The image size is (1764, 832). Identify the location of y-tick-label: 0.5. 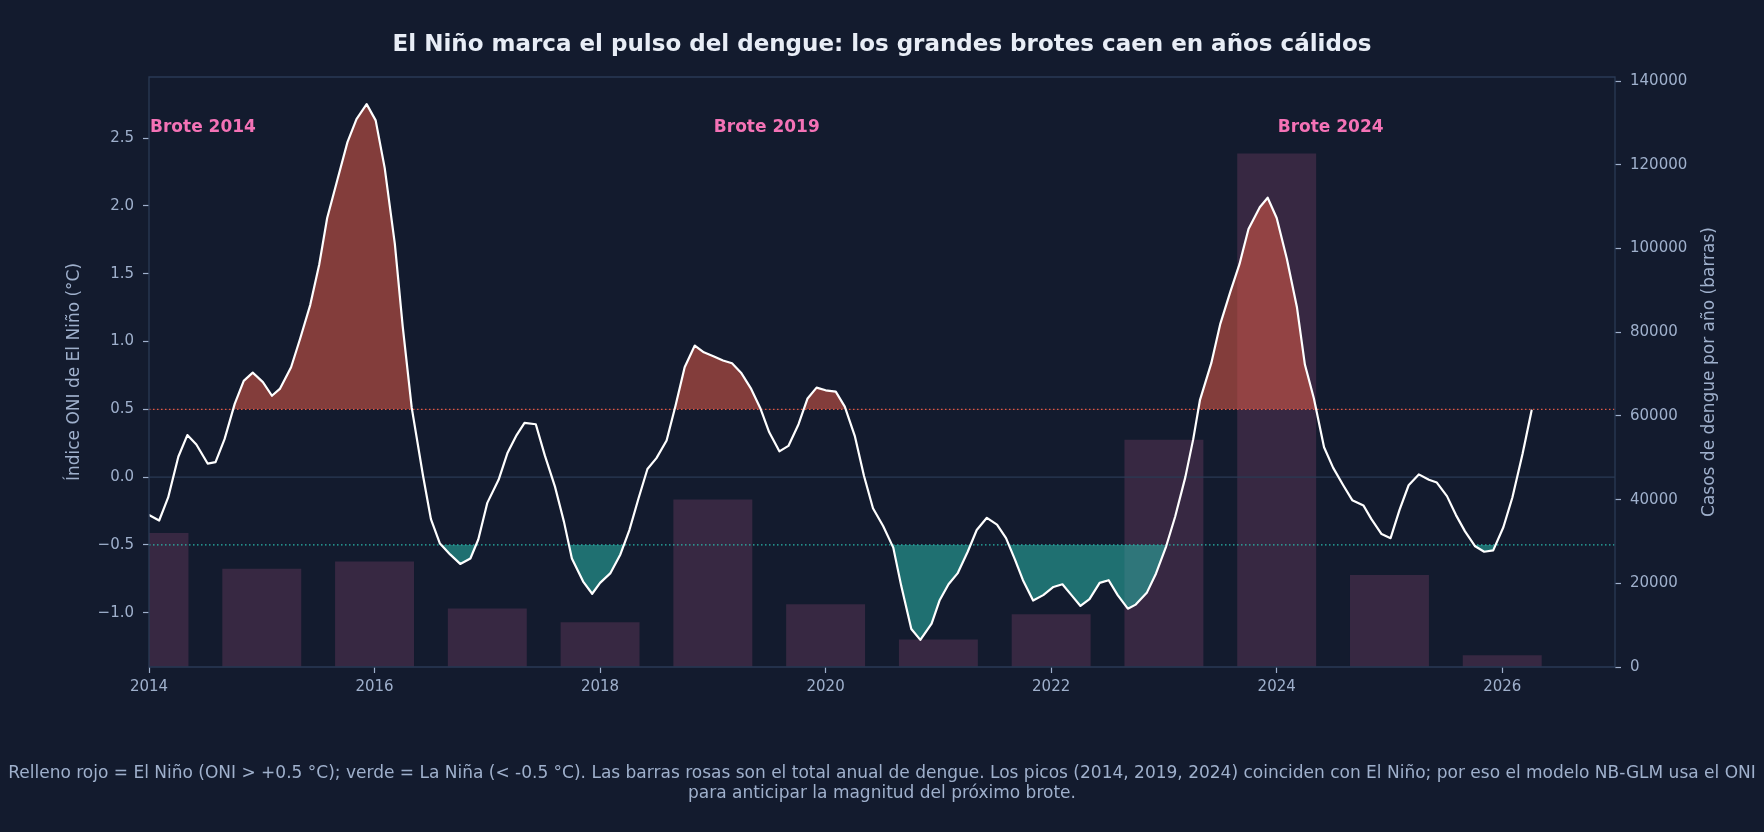
(122, 408).